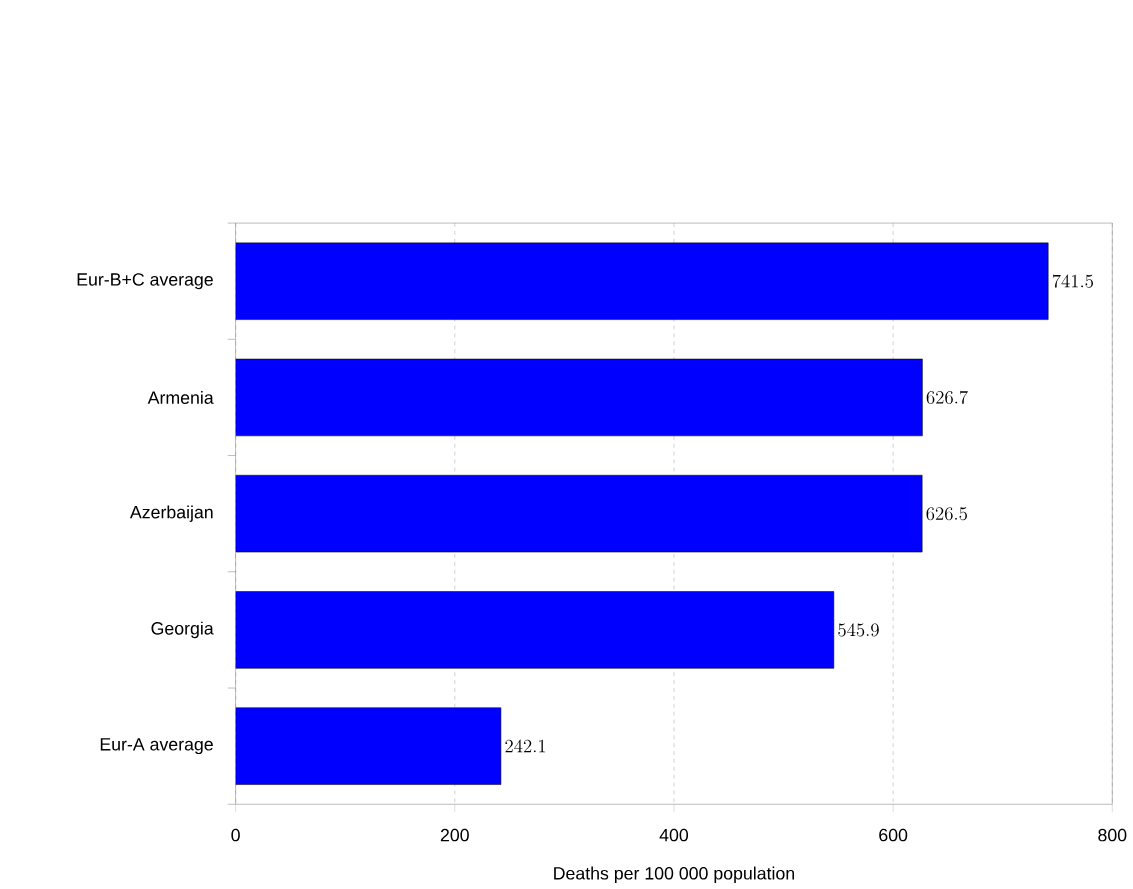 This screenshot has height=889, width=1133. Describe the element at coordinates (156, 746) in the screenshot. I see `y-tick-label: Eur-A average` at that location.